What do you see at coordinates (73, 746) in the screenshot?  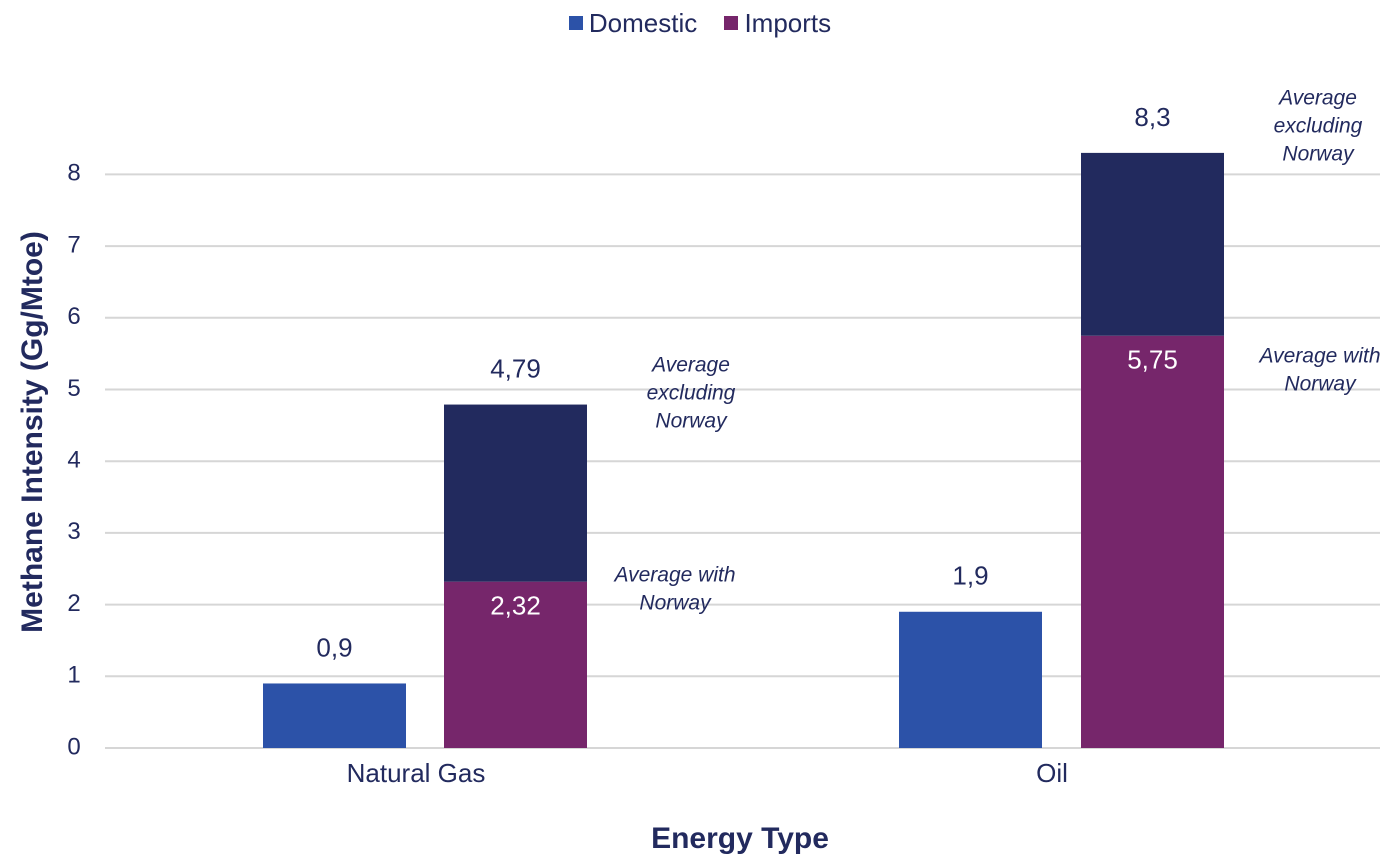 I see `y-tick-label-0: 0` at bounding box center [73, 746].